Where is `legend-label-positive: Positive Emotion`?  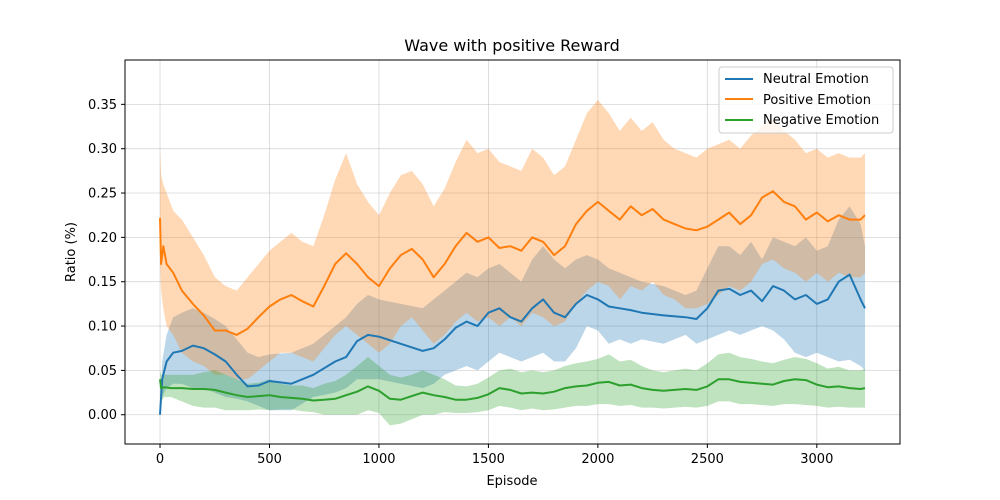 legend-label-positive: Positive Emotion is located at coordinates (817, 100).